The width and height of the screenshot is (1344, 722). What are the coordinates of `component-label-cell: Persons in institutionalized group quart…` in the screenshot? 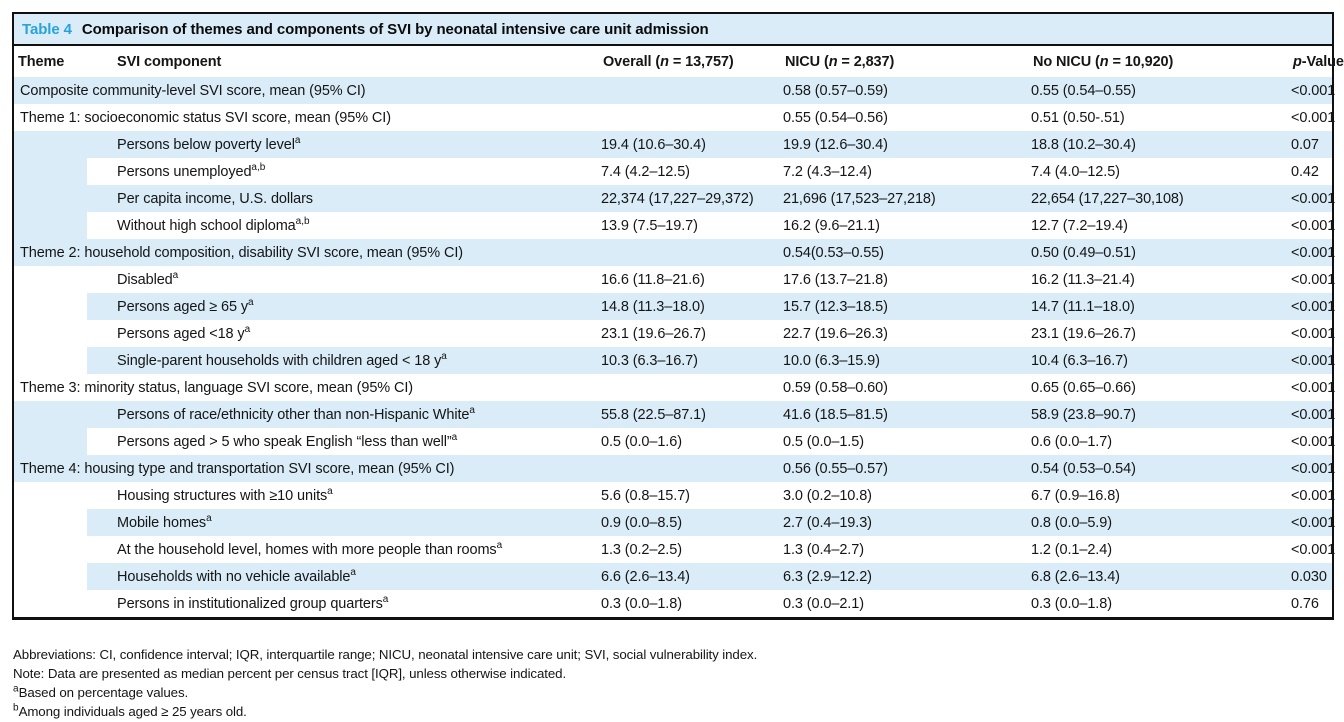 It's located at (343, 603).